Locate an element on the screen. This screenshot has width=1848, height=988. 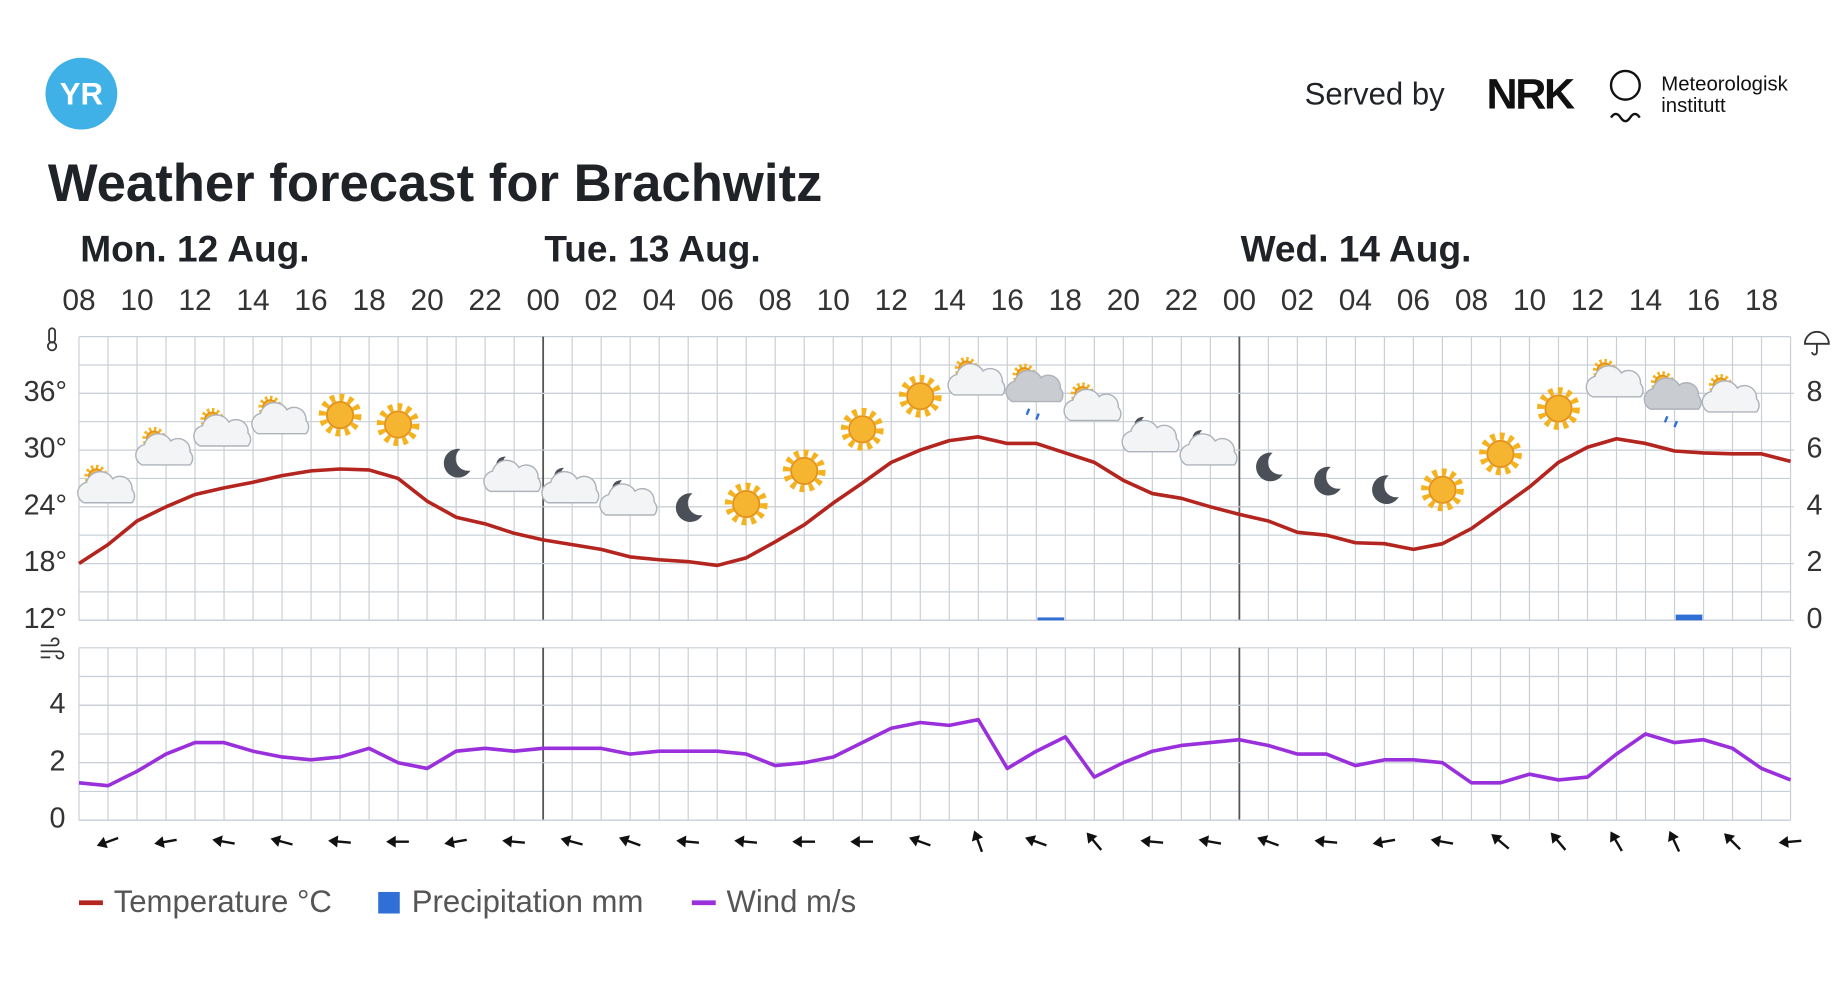
day-label: Tue. 13 Aug. is located at coordinates (652, 248).